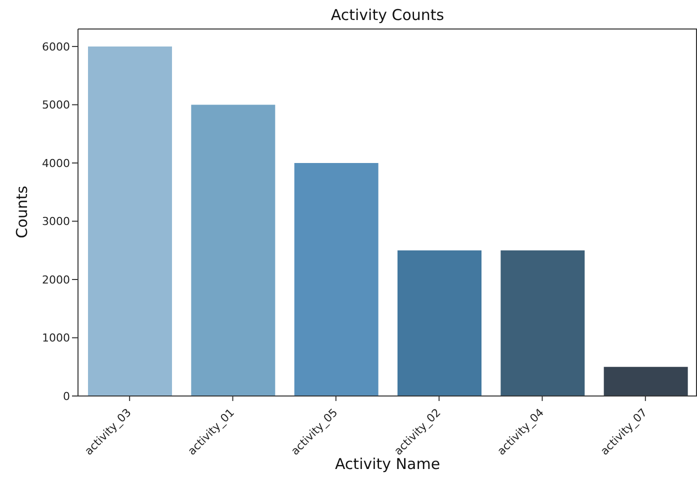 The height and width of the screenshot is (480, 697). What do you see at coordinates (56, 338) in the screenshot?
I see `y-tick-label: 1000` at bounding box center [56, 338].